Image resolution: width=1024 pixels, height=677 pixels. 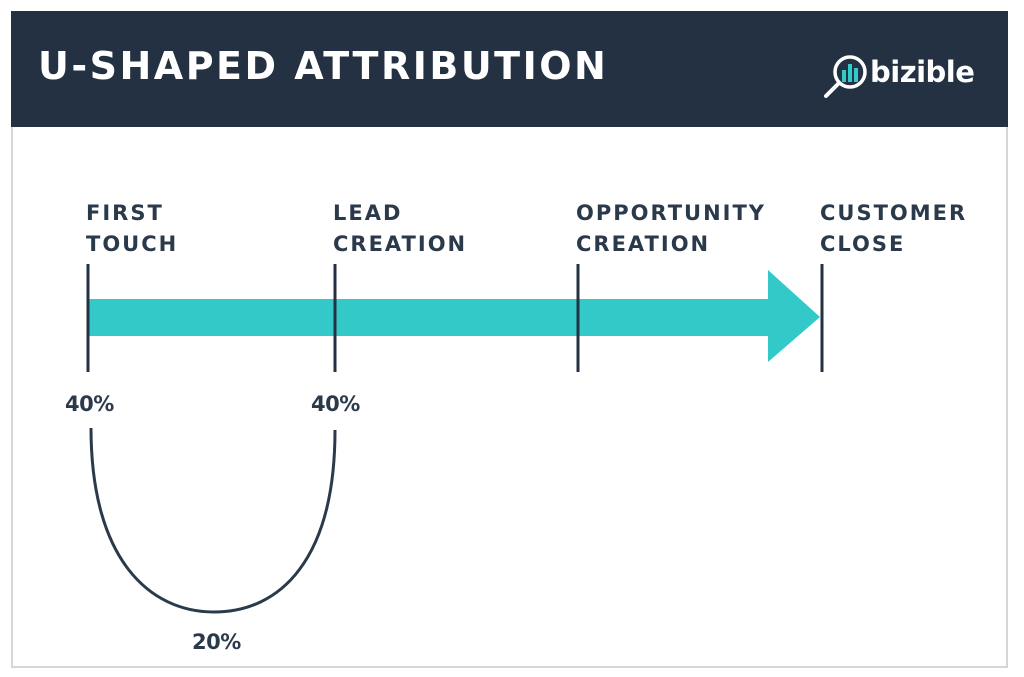 I want to click on stage-label-lead-creation: LEAD CREATION, so click(x=400, y=228).